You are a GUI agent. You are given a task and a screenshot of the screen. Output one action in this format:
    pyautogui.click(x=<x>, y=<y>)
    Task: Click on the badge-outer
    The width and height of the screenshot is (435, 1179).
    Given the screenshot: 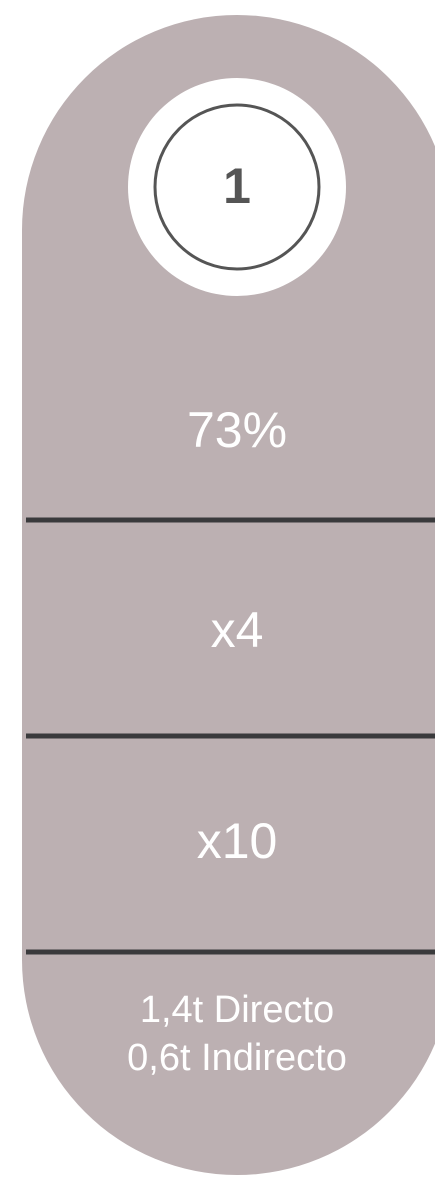 What is the action you would take?
    pyautogui.click(x=237, y=187)
    